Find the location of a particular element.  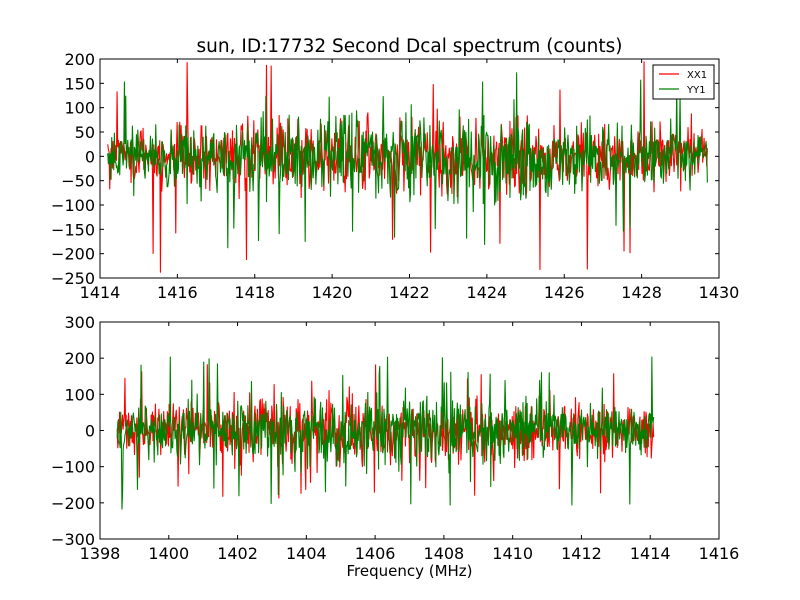

y-tick-label: −150 is located at coordinates (73, 229).